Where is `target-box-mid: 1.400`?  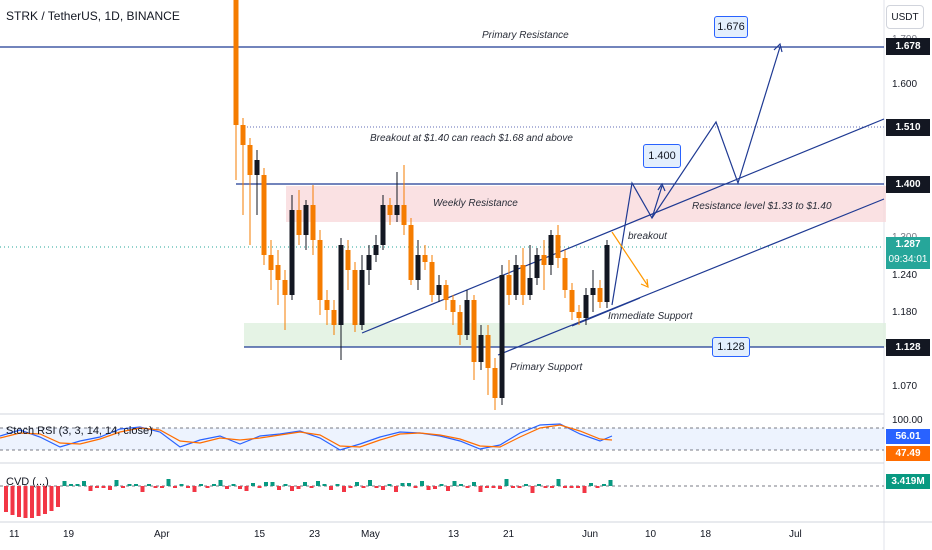 target-box-mid: 1.400 is located at coordinates (662, 156).